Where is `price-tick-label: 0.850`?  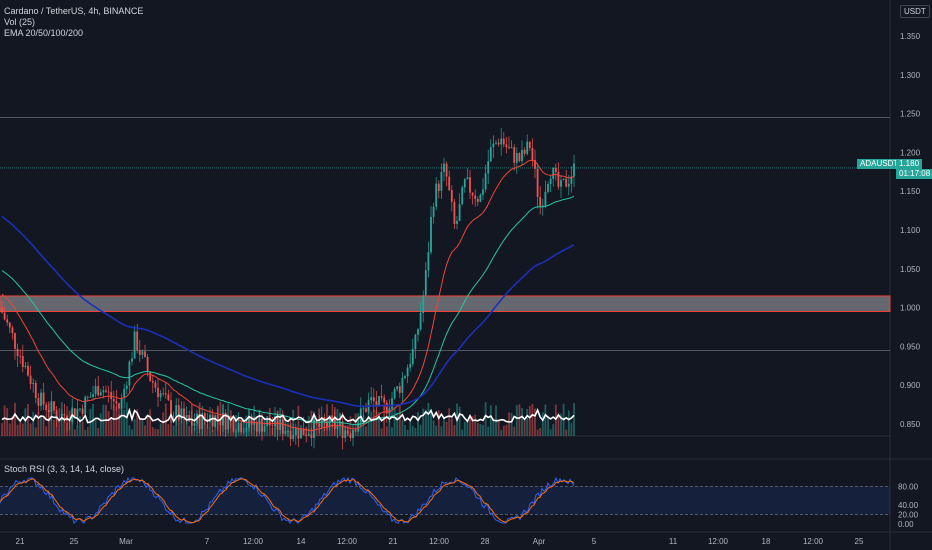
price-tick-label: 0.850 is located at coordinates (910, 424).